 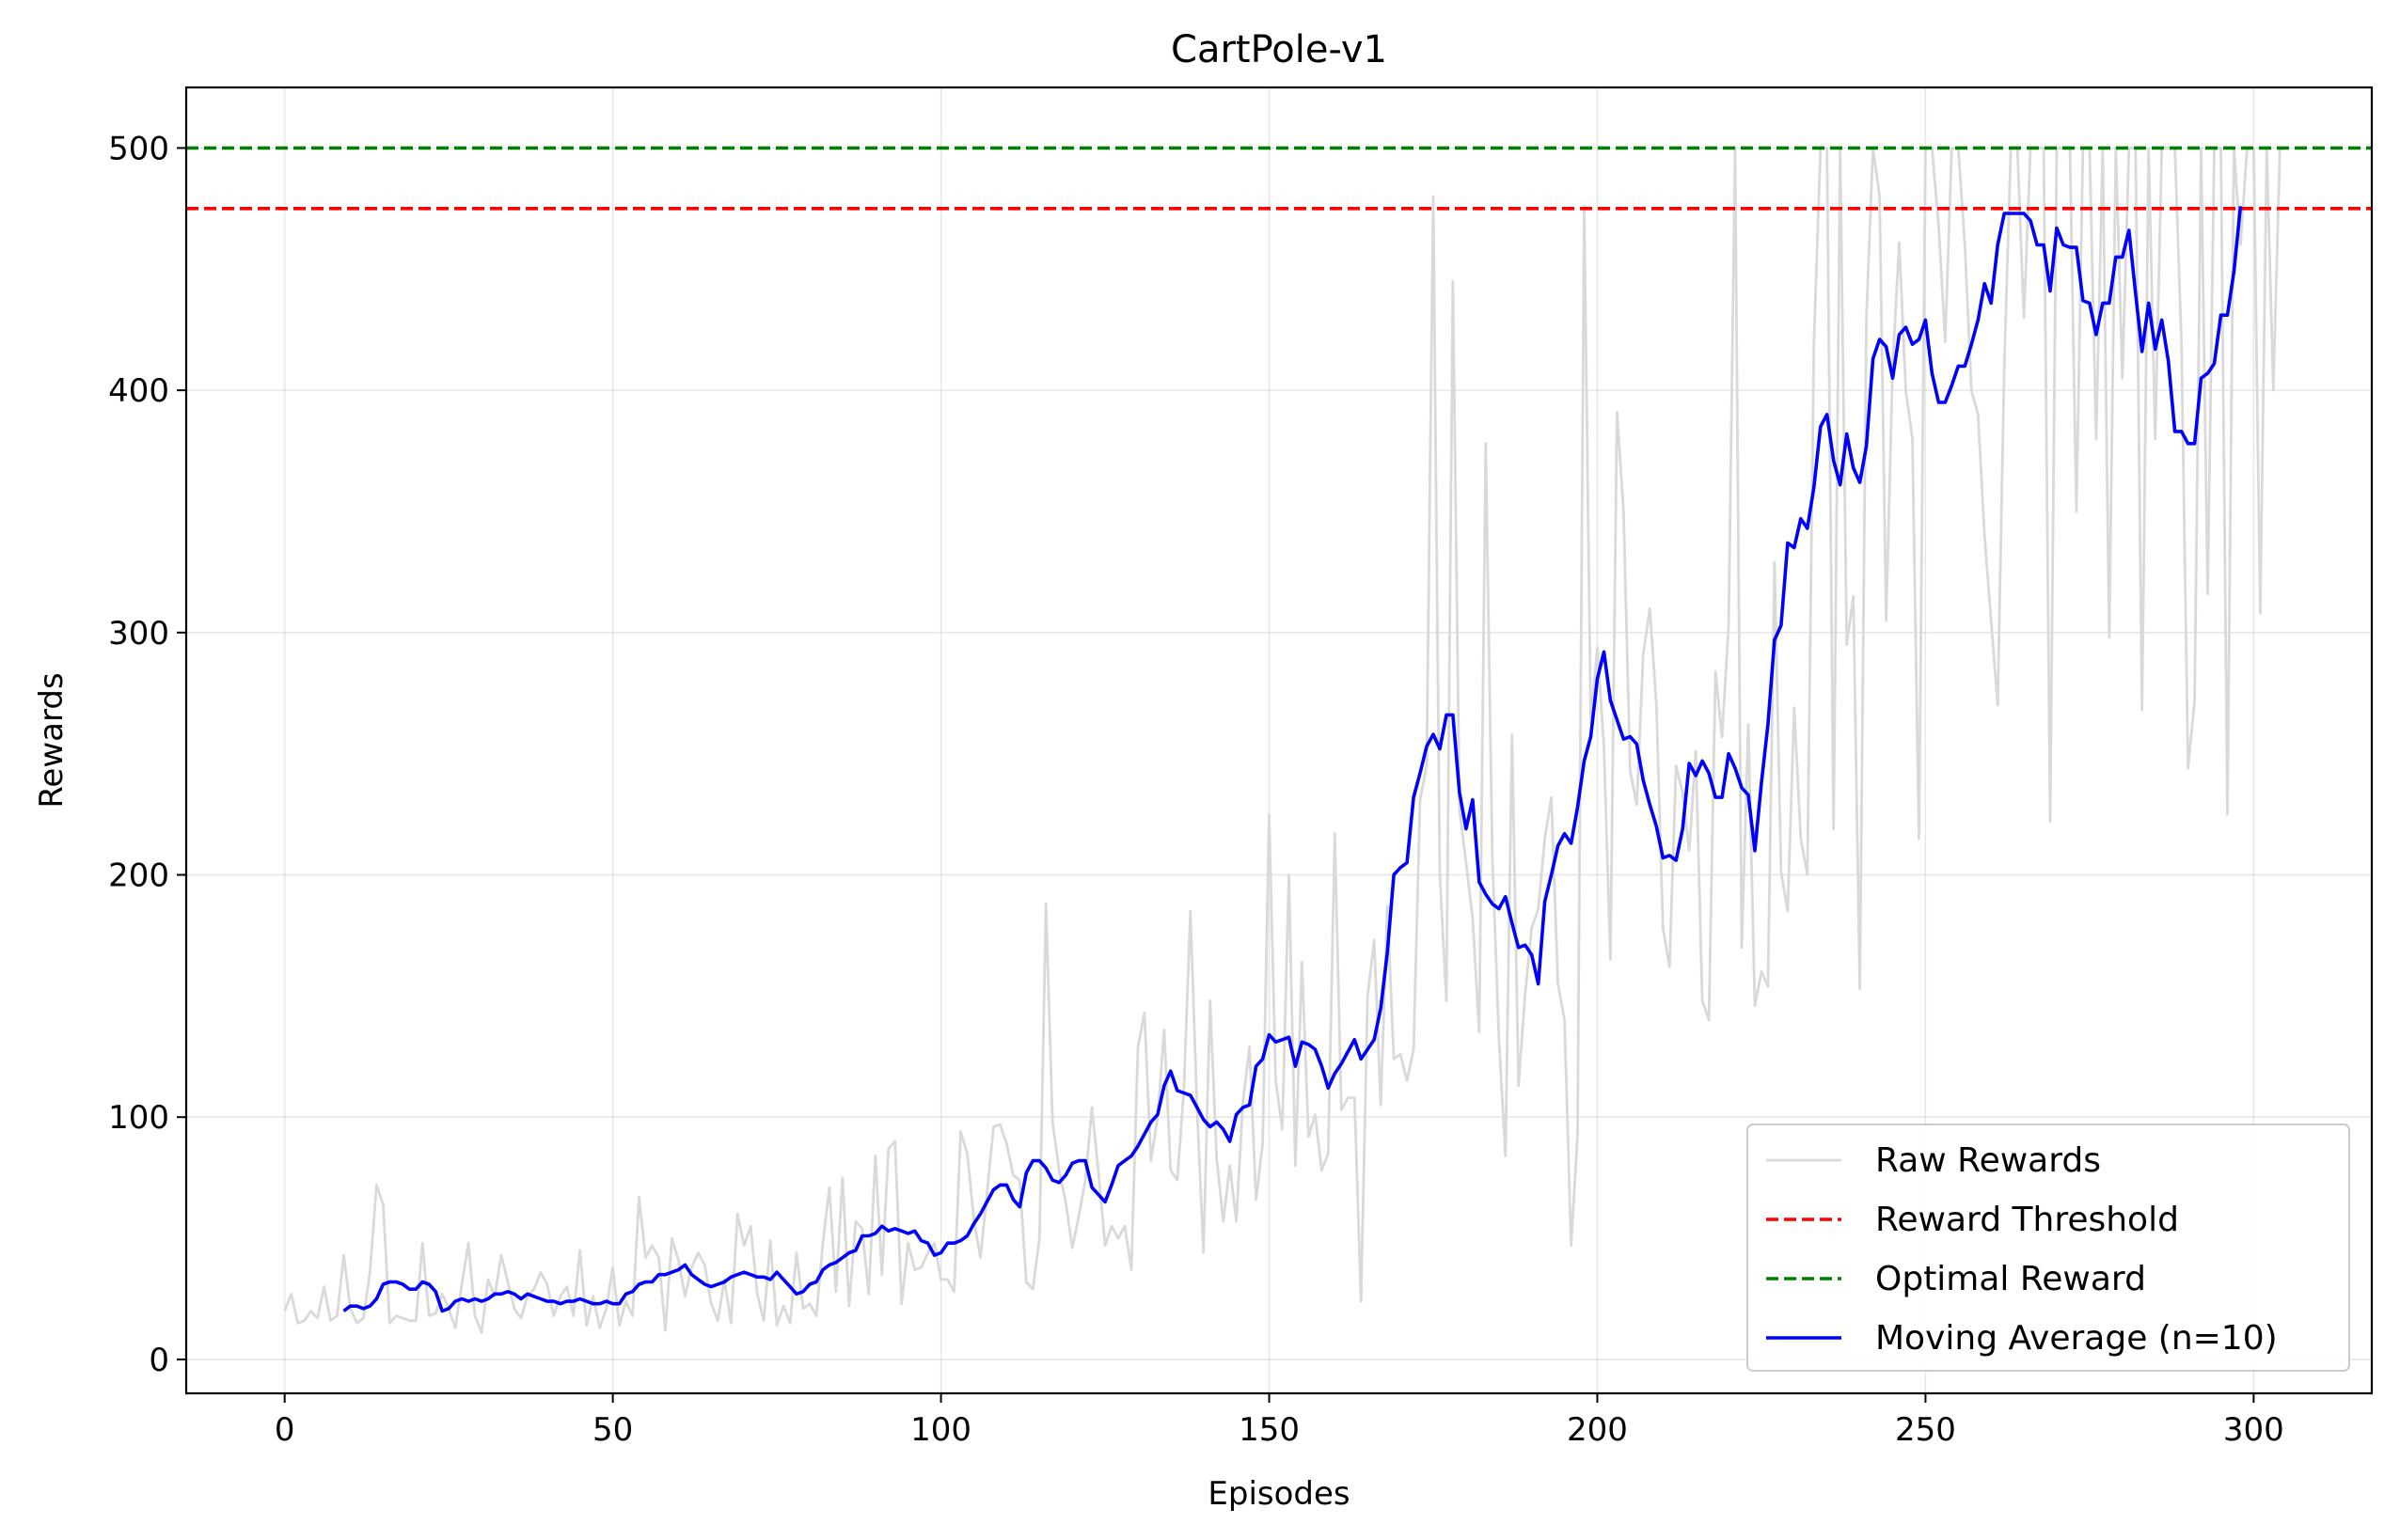 I want to click on y-tick-label: 0, so click(x=159, y=1361).